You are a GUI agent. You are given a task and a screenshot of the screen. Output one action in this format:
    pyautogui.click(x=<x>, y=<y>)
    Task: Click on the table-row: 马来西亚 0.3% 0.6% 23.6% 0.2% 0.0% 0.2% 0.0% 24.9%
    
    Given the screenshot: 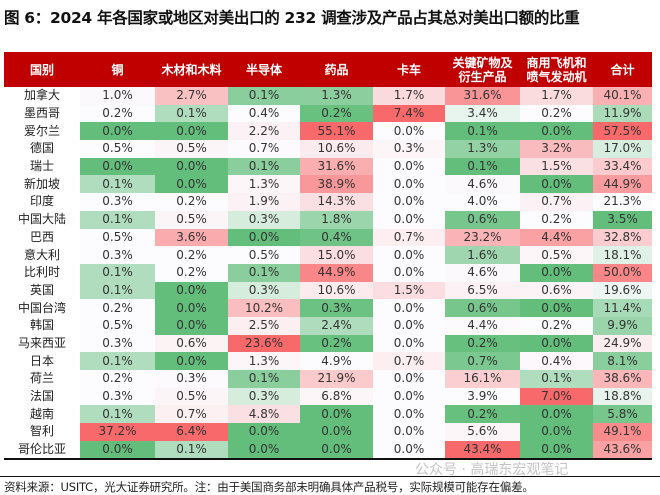 What is the action you would take?
    pyautogui.click(x=328, y=343)
    